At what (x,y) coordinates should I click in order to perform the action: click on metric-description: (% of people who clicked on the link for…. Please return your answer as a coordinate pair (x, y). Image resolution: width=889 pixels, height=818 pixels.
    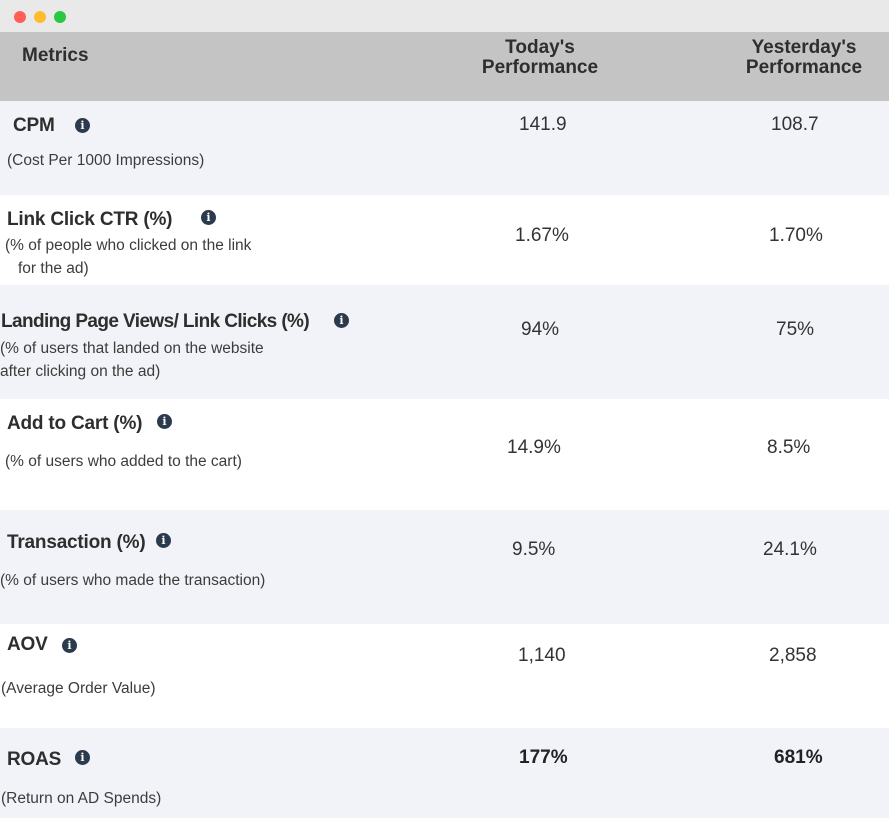
    Looking at the image, I should click on (128, 257).